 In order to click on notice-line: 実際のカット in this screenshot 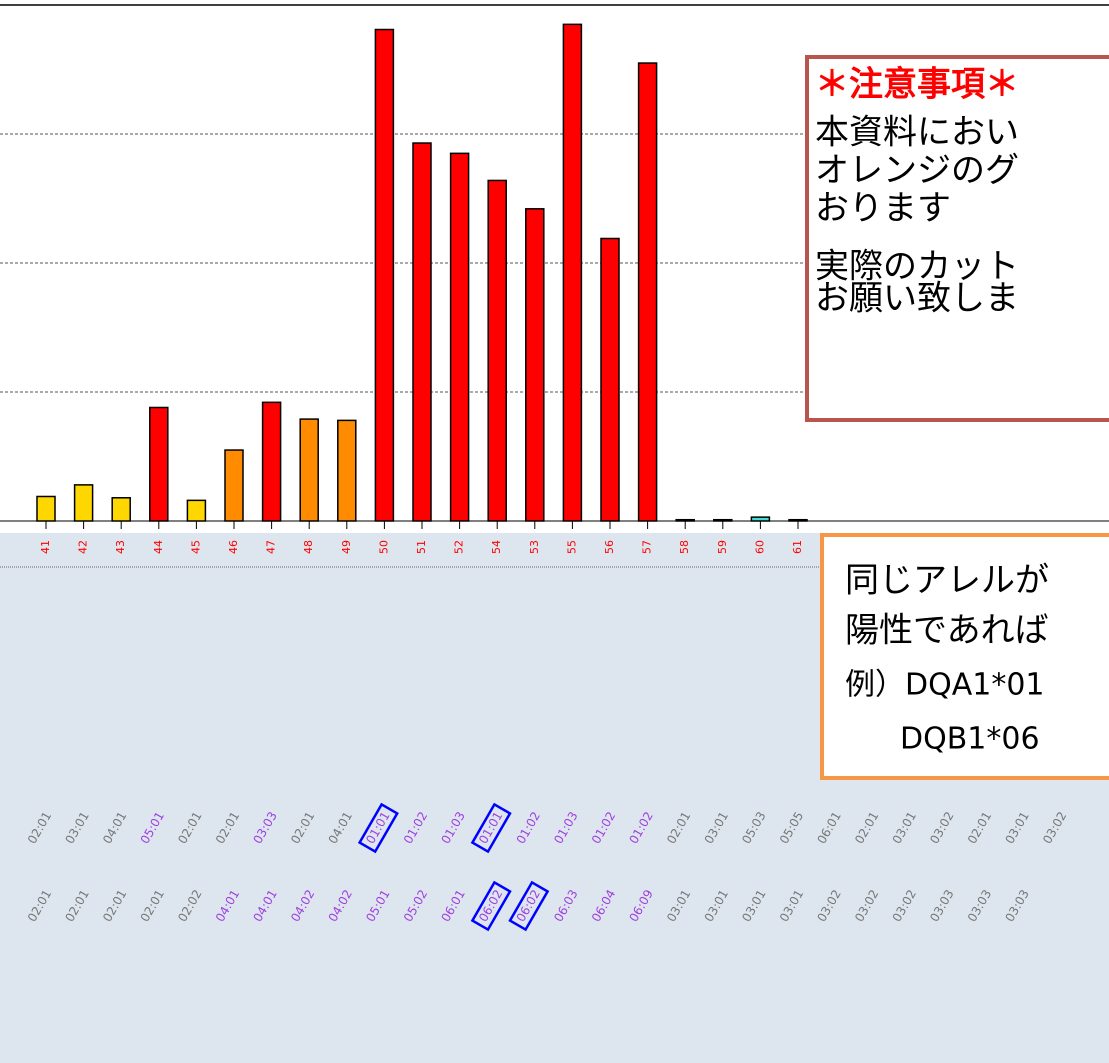, I will do `click(917, 267)`.